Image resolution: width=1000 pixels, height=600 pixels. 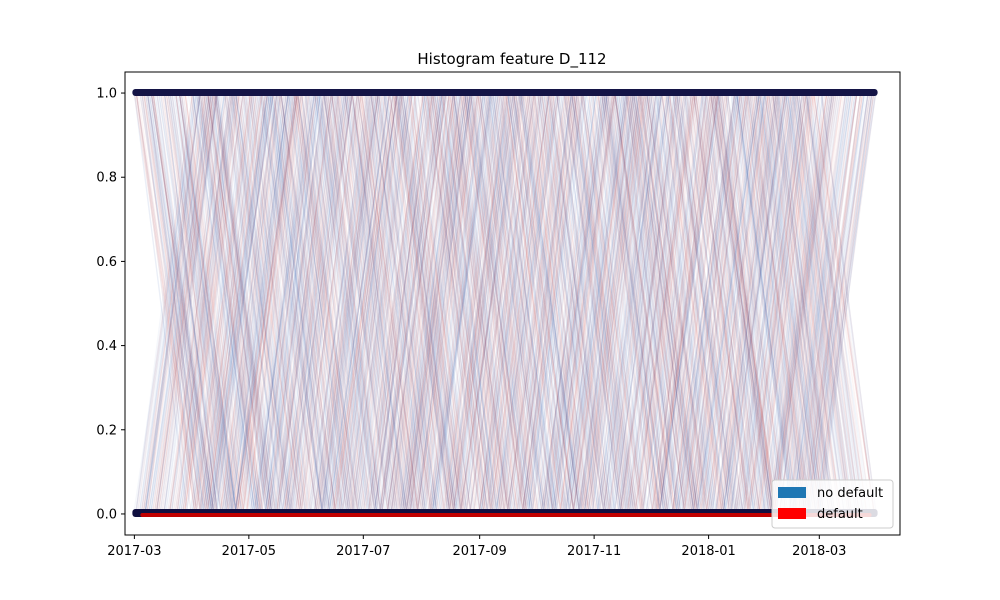 What do you see at coordinates (106, 178) in the screenshot?
I see `y-tick-label: 0.8` at bounding box center [106, 178].